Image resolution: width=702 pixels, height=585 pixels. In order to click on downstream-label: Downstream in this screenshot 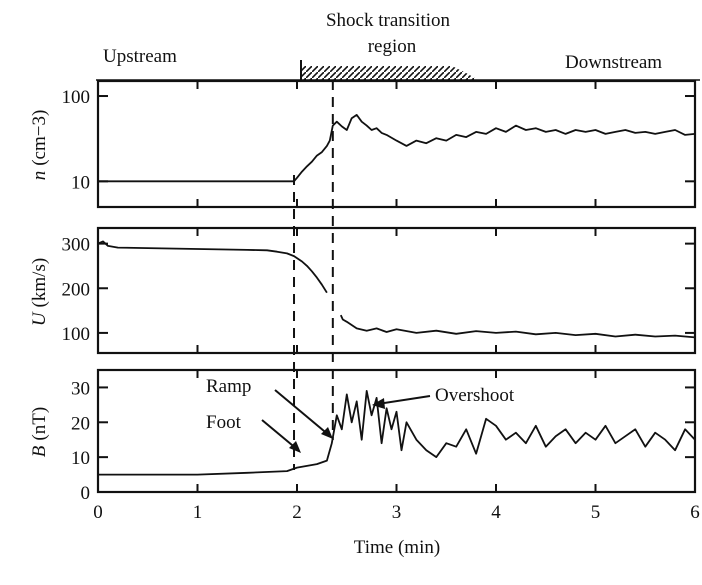, I will do `click(613, 62)`.